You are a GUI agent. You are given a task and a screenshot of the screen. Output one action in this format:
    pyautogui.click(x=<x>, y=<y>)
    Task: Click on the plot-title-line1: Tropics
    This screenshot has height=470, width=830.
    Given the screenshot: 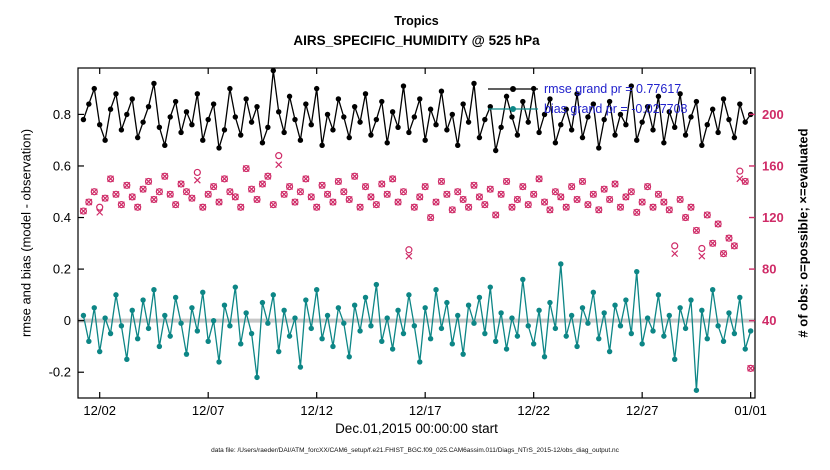 What is the action you would take?
    pyautogui.click(x=416, y=21)
    